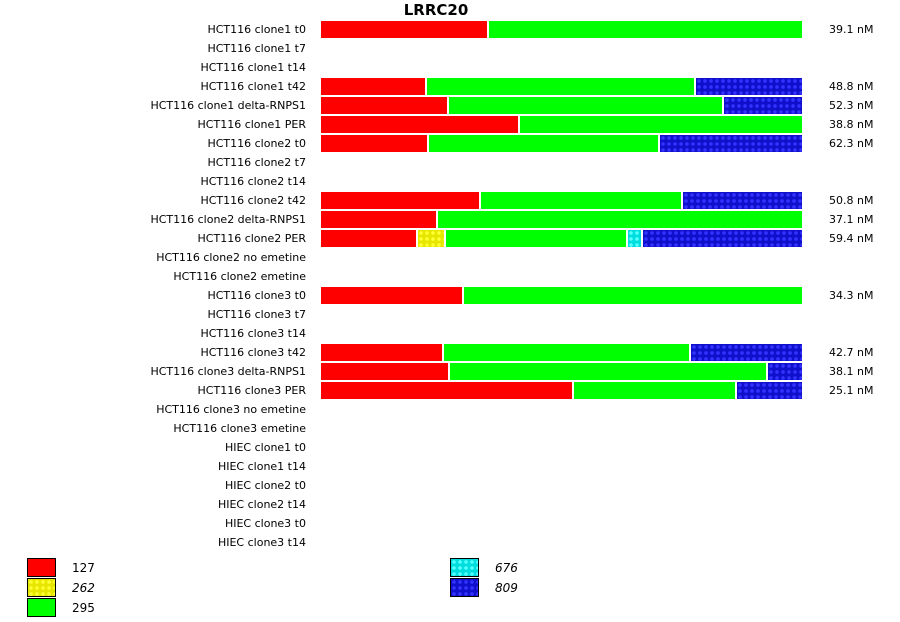 This screenshot has width=900, height=622. What do you see at coordinates (851, 29) in the screenshot?
I see `concentration-label: 39.1 nM` at bounding box center [851, 29].